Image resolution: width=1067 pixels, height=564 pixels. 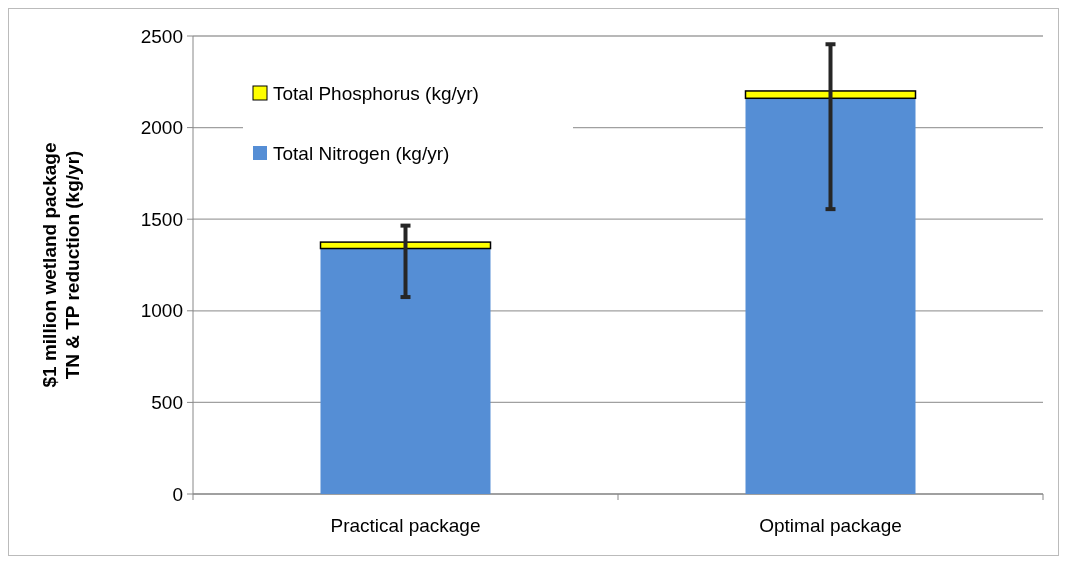 What do you see at coordinates (376, 93) in the screenshot?
I see `legend-label: Total Phosphorus (kg/yr)` at bounding box center [376, 93].